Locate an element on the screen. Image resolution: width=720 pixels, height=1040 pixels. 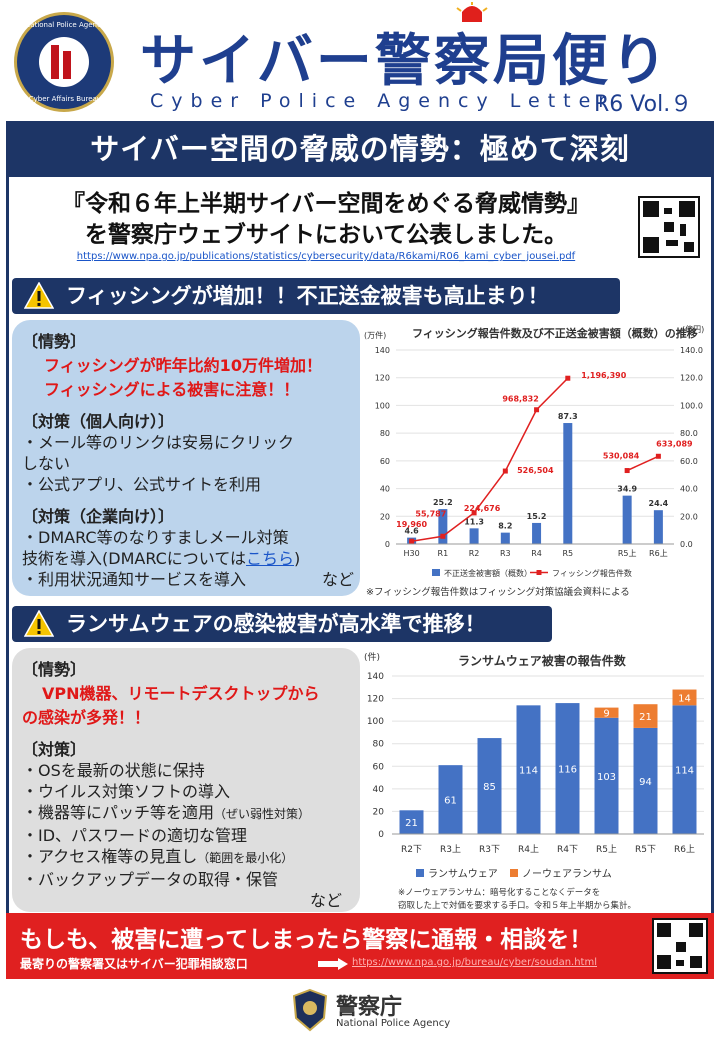
arrow-right-icon is located at coordinates (333, 964).